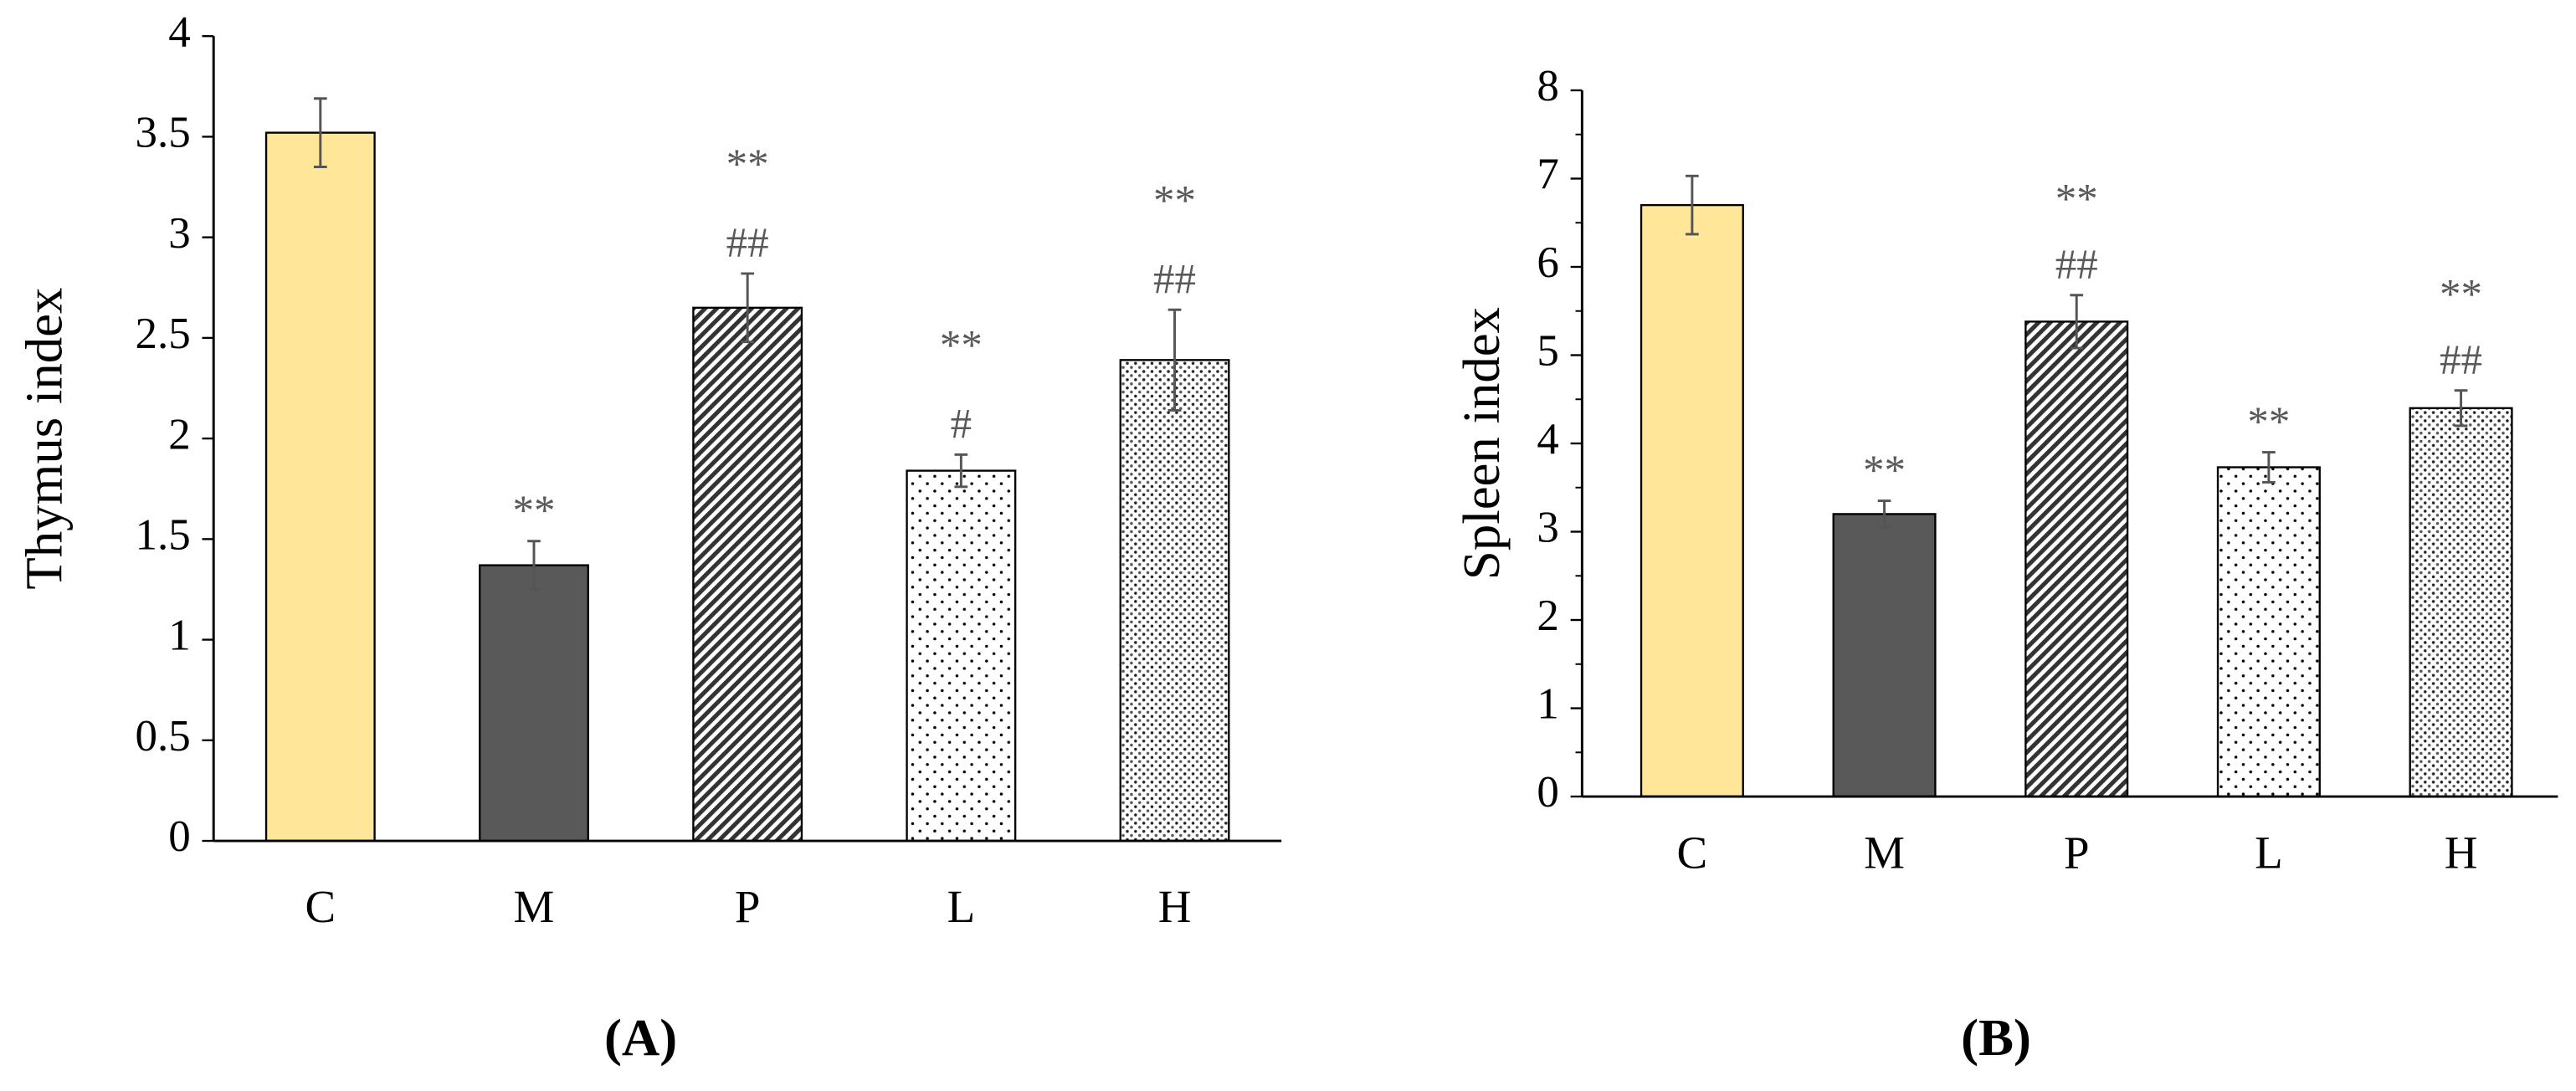 Image resolution: width=2576 pixels, height=1091 pixels. What do you see at coordinates (961, 425) in the screenshot?
I see `significance-label: #` at bounding box center [961, 425].